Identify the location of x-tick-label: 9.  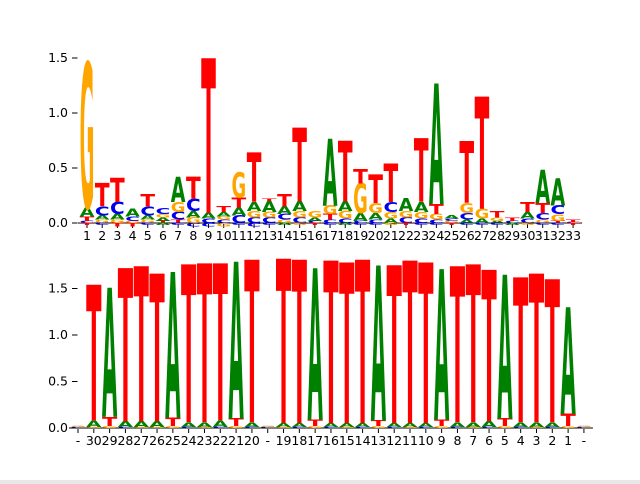
(442, 440).